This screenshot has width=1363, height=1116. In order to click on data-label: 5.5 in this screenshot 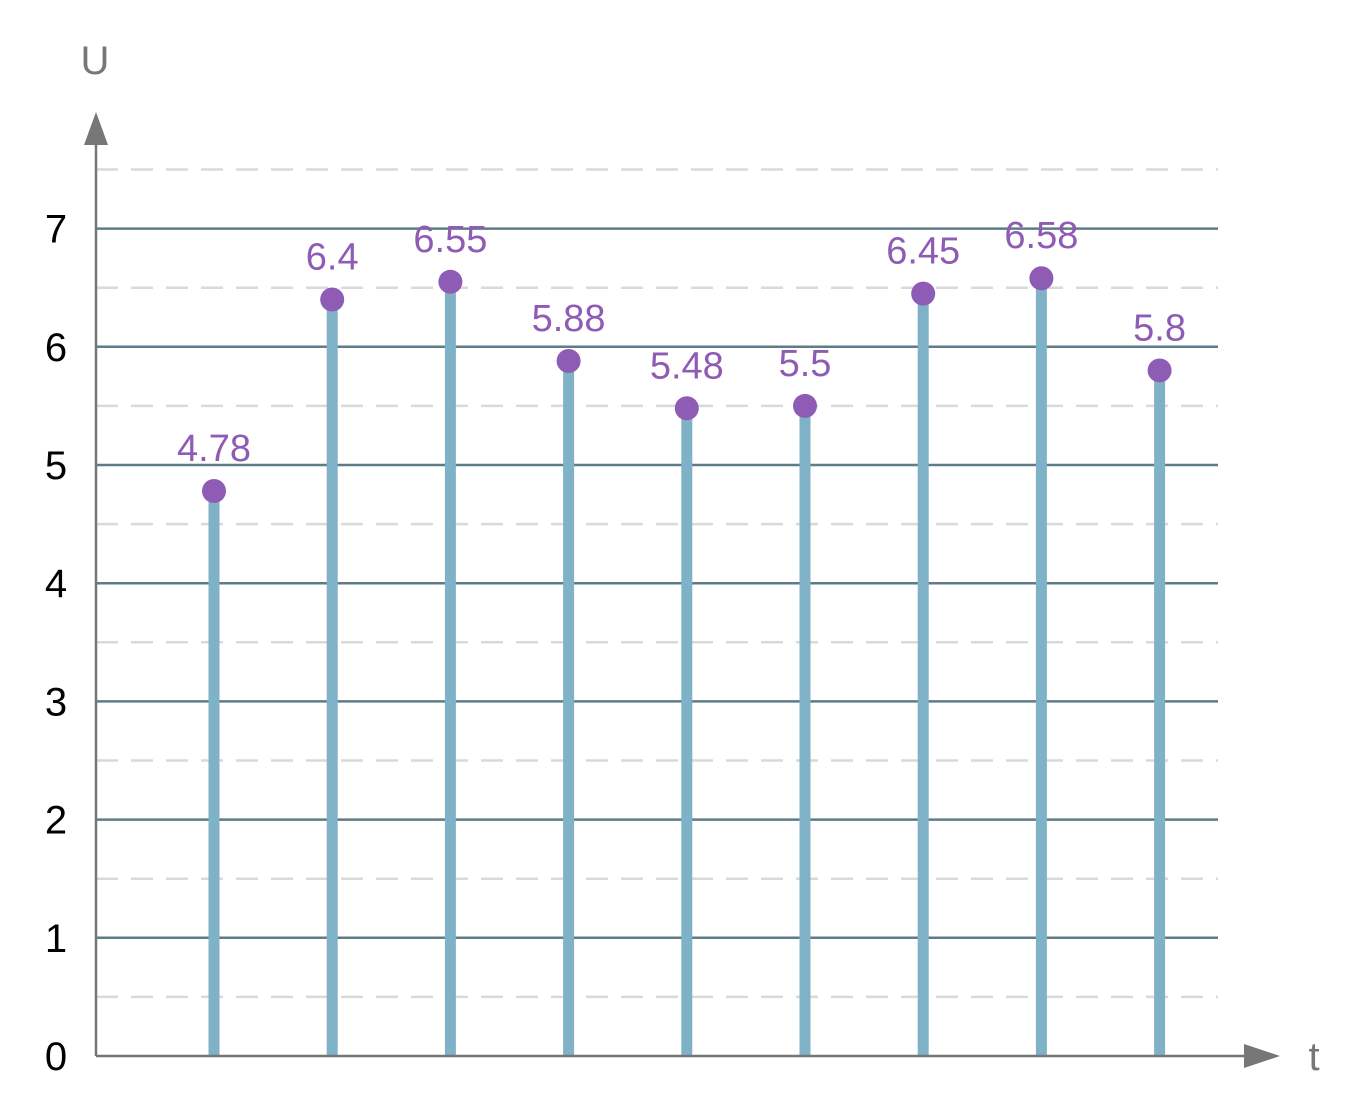, I will do `click(805, 364)`.